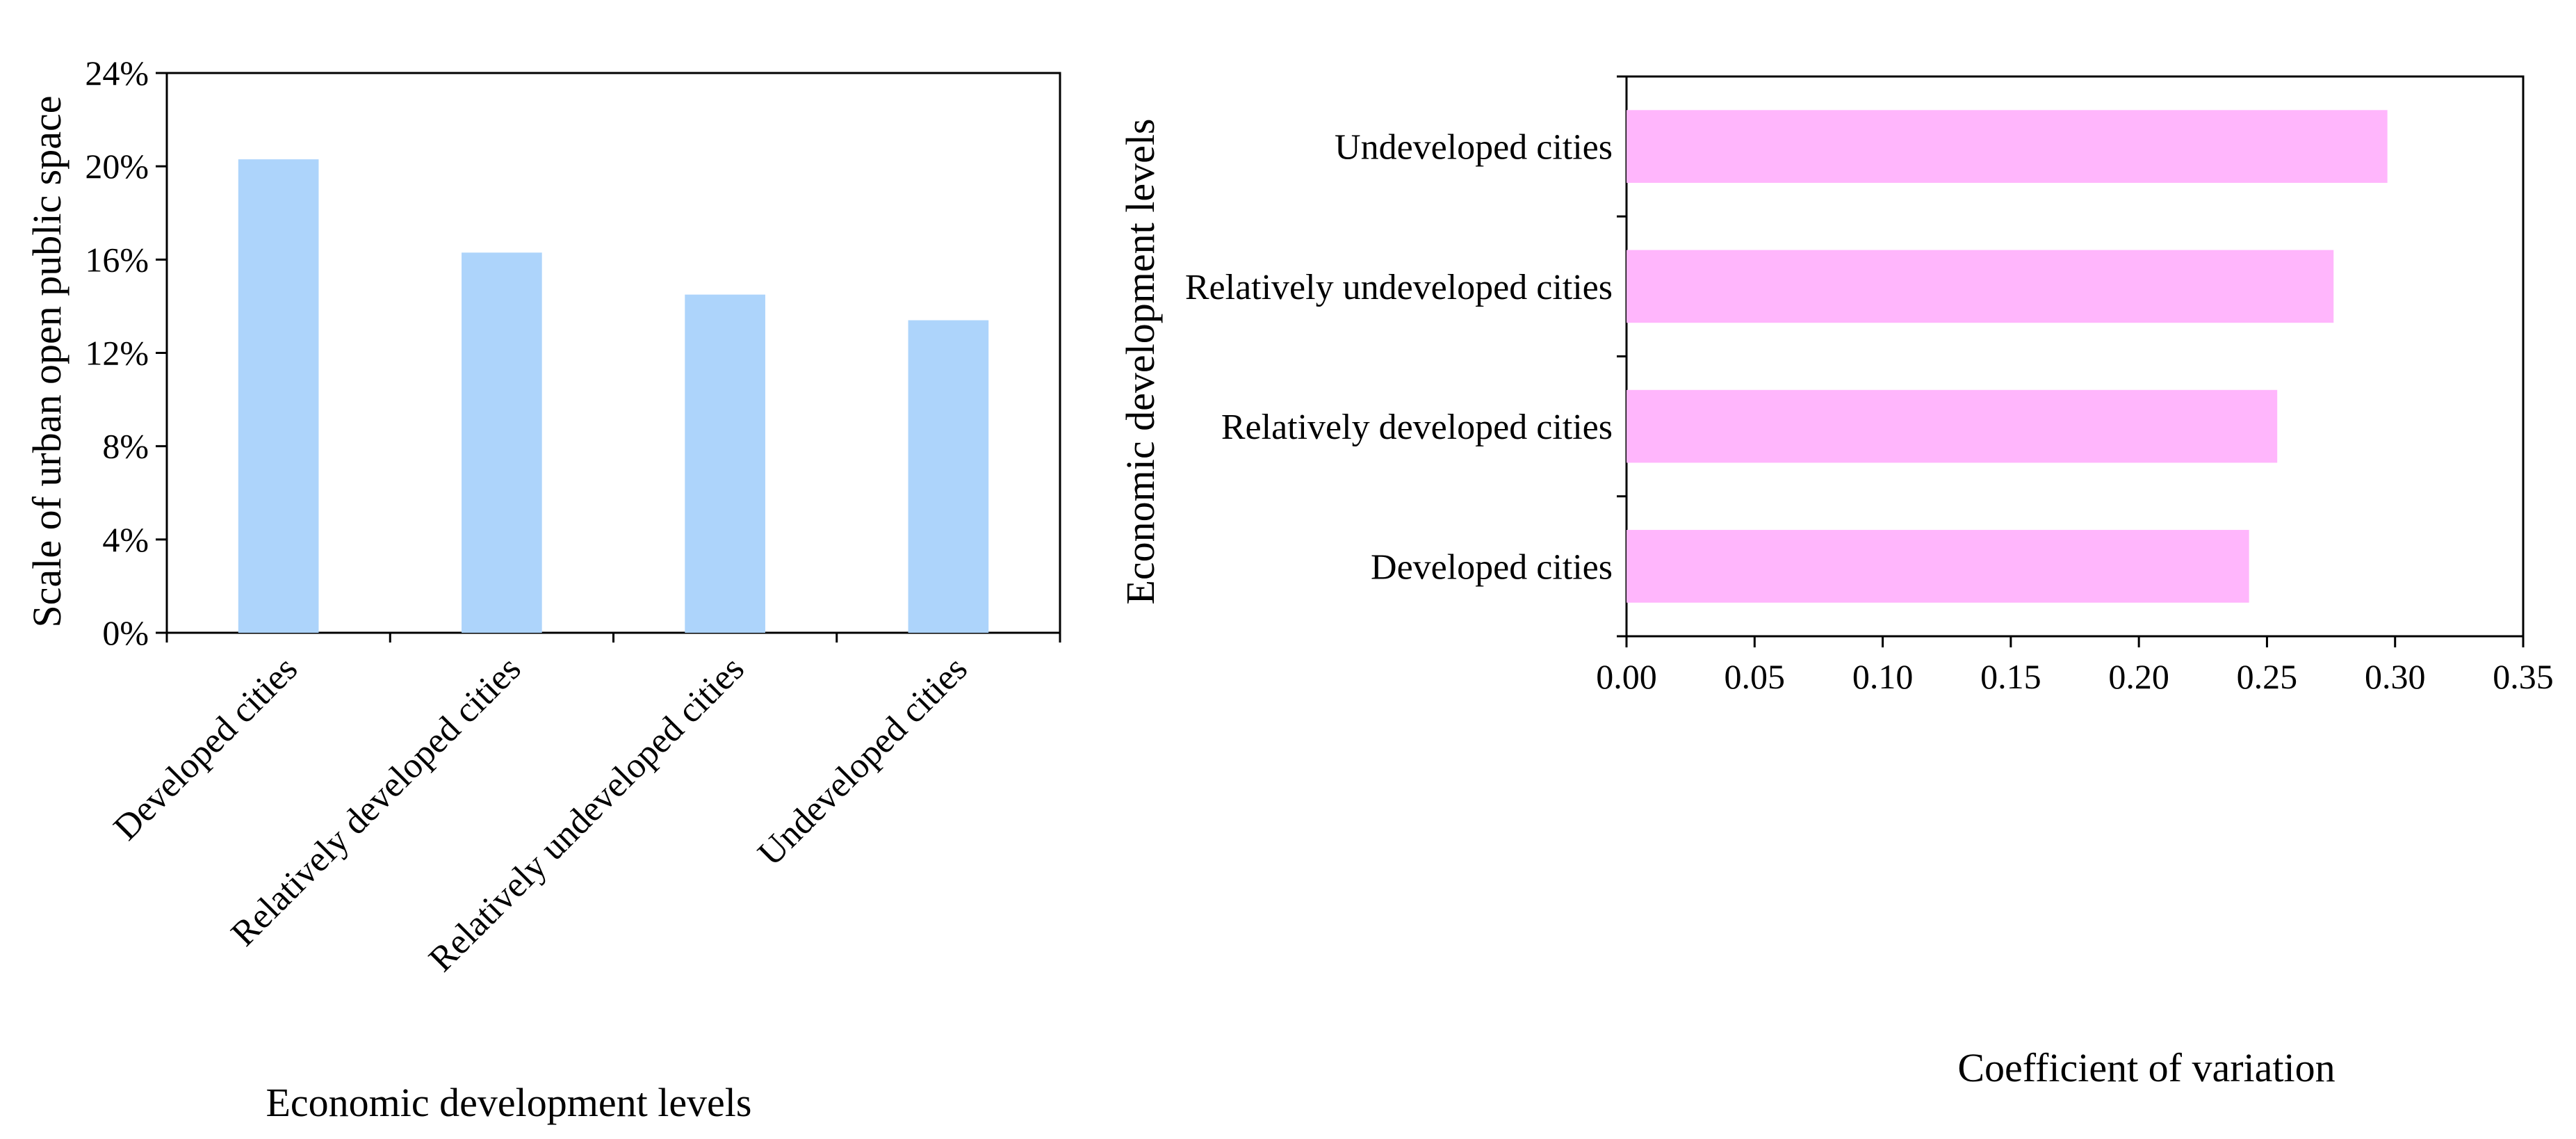 This screenshot has width=2576, height=1139. I want to click on left-y-tick-label: 12%, so click(117, 353).